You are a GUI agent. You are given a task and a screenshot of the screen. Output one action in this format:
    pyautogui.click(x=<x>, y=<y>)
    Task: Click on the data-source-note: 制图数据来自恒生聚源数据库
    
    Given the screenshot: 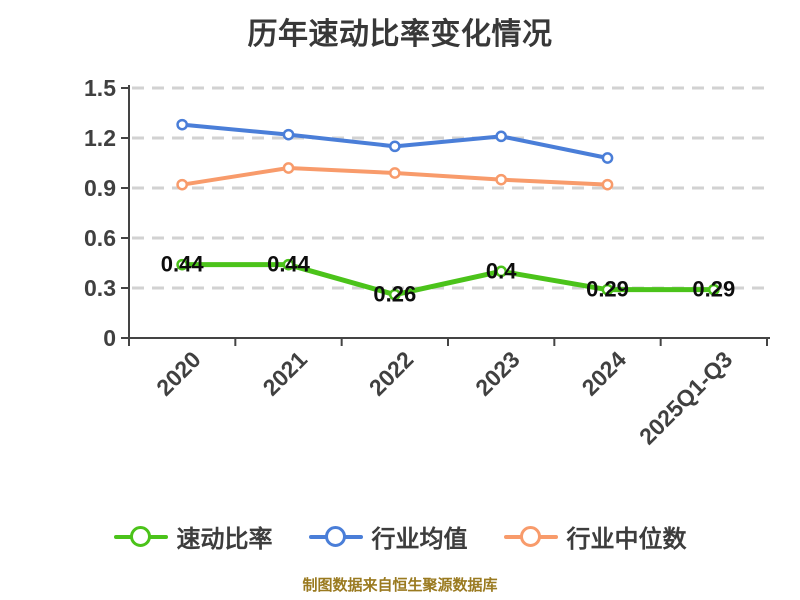 What is the action you would take?
    pyautogui.click(x=400, y=585)
    